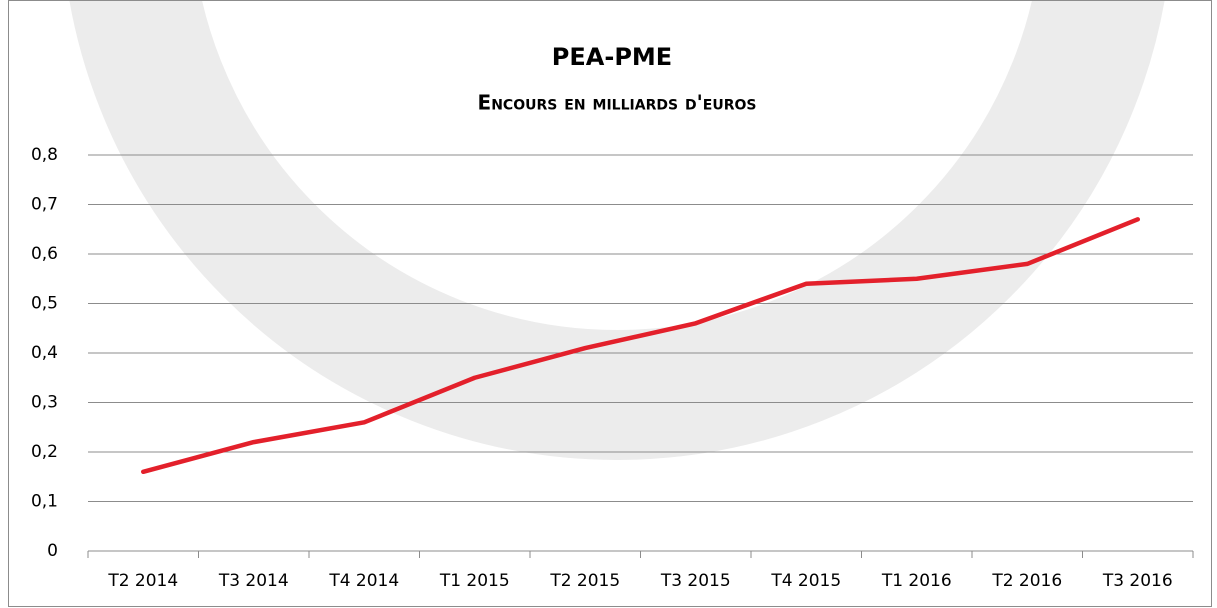 The image size is (1217, 608). What do you see at coordinates (1137, 581) in the screenshot?
I see `x-tick-label: T3 2016` at bounding box center [1137, 581].